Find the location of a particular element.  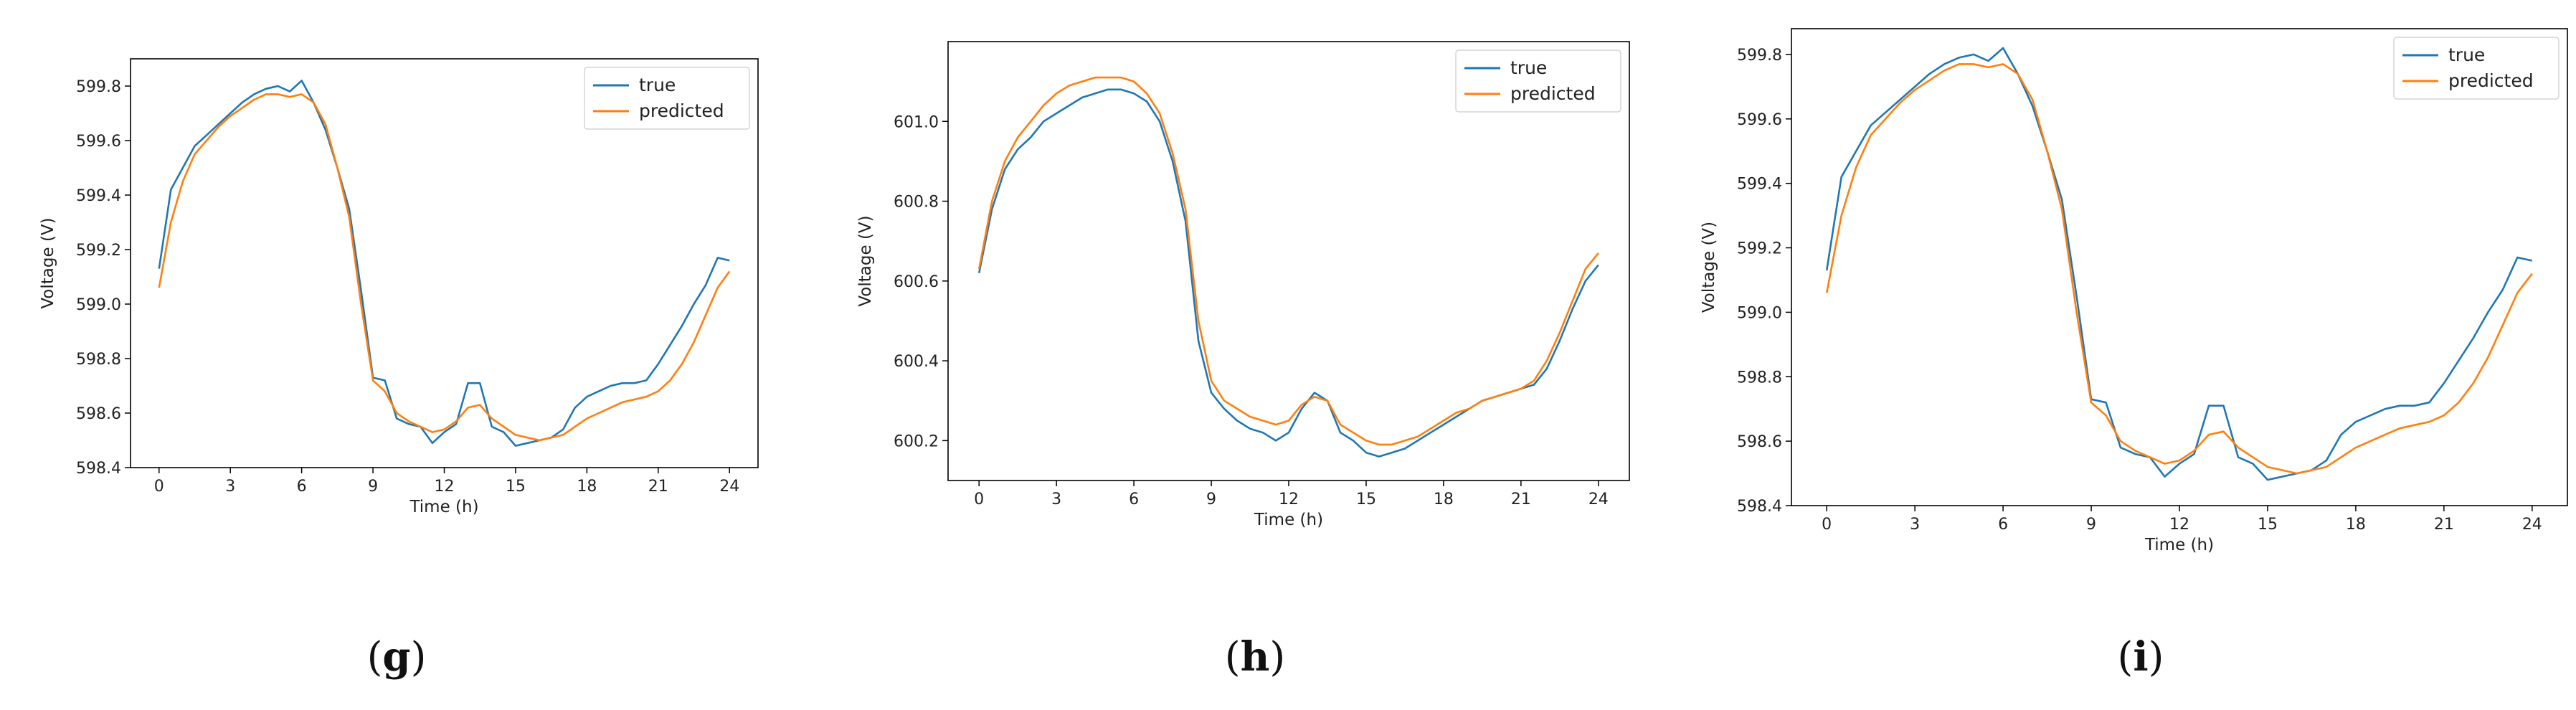

y-tick-label: 600.2 is located at coordinates (916, 441).